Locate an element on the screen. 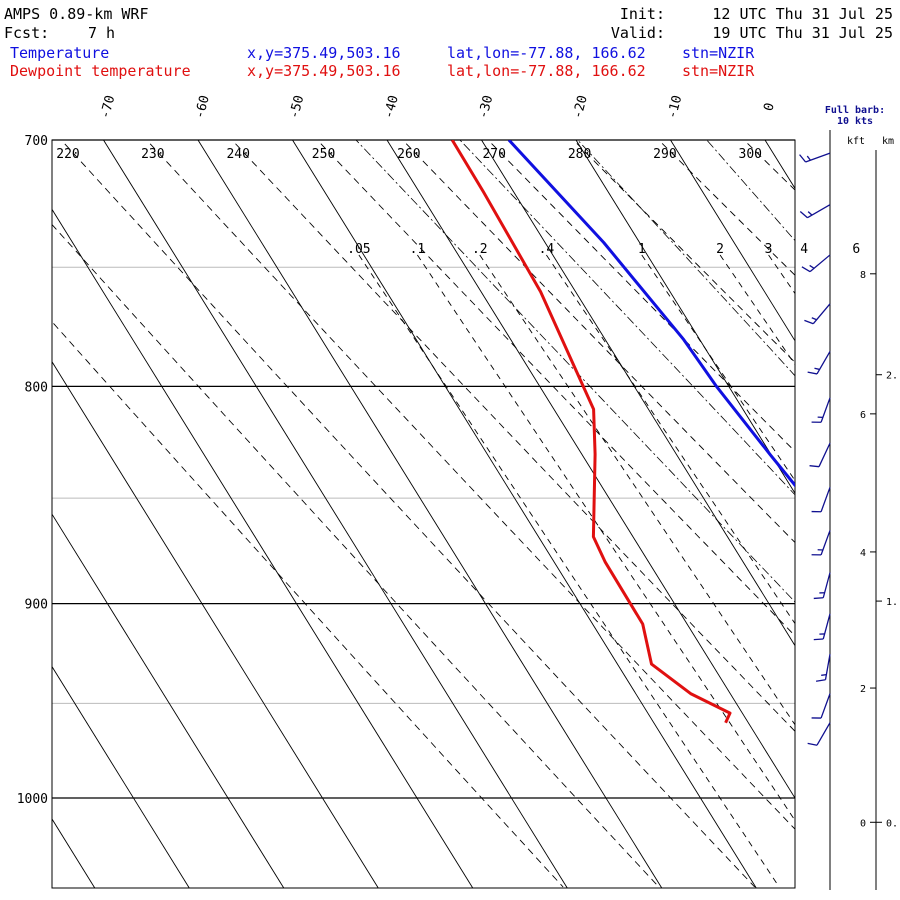  temperature-tick-label: -10 is located at coordinates (675, 107).